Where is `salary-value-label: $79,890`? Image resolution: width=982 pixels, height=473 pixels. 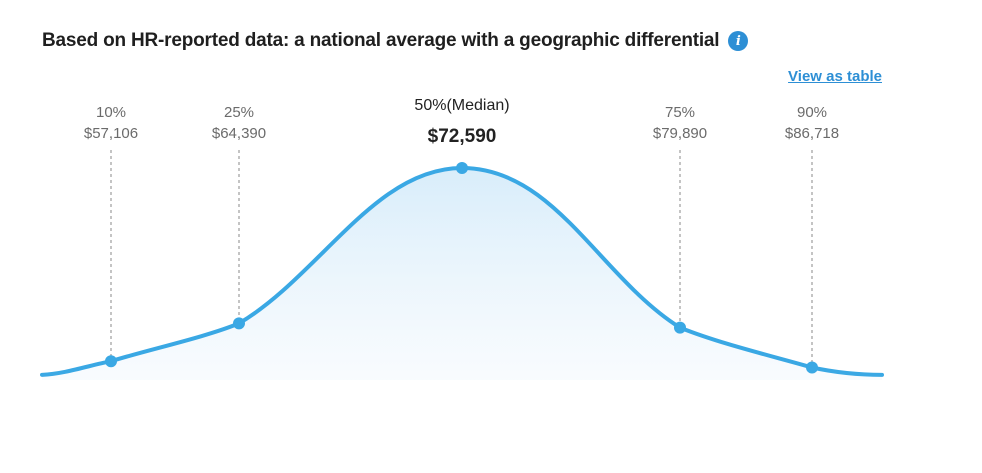
salary-value-label: $79,890 is located at coordinates (680, 133).